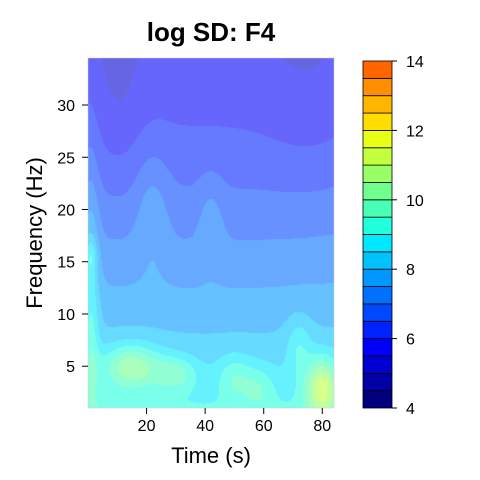 This screenshot has height=480, width=480. I want to click on y-axis: 5 10 15 20 25 30, so click(72, 237).